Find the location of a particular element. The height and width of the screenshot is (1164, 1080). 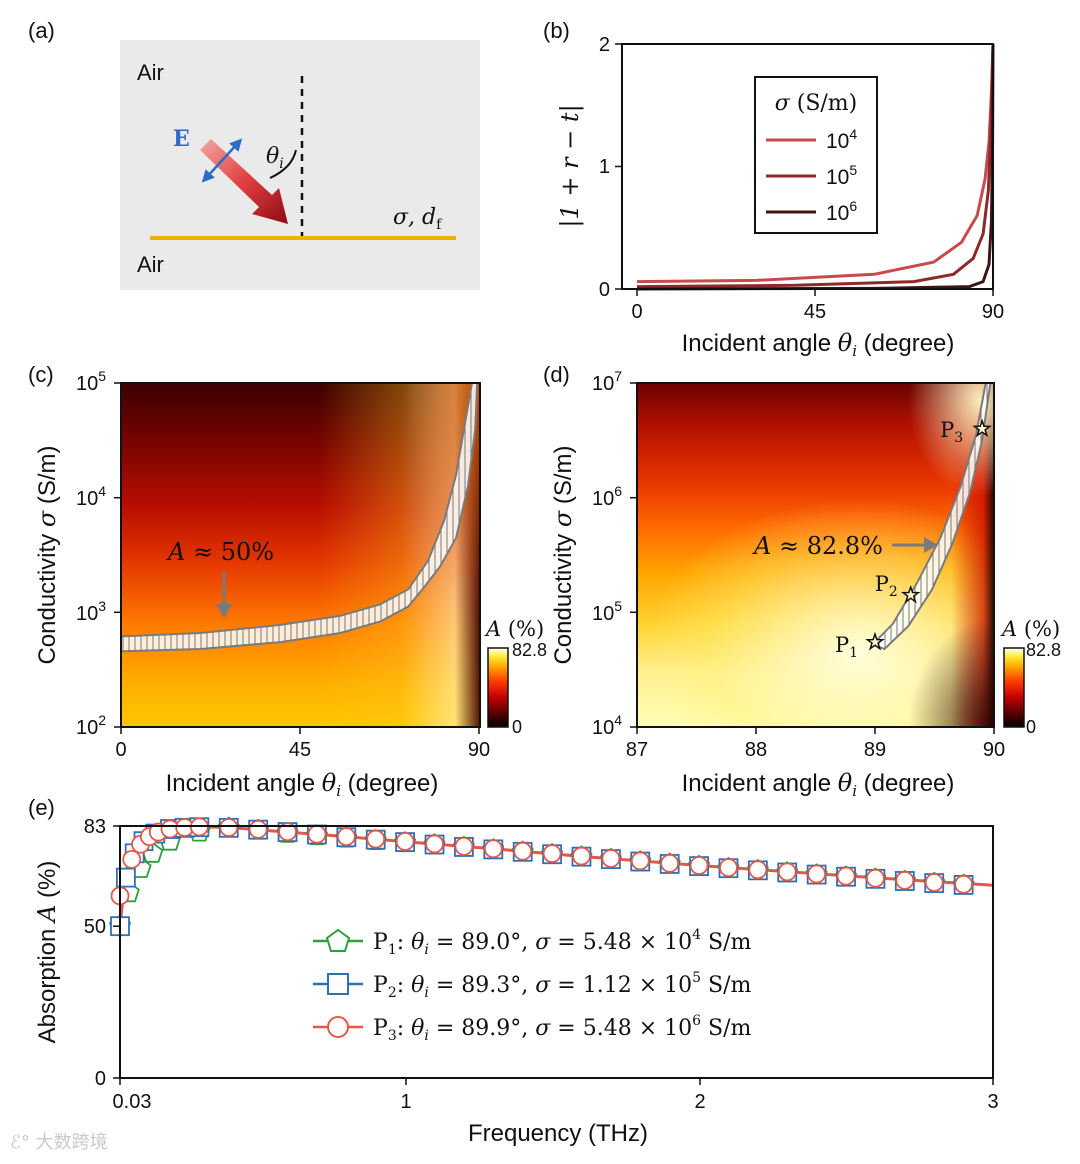

e-markers is located at coordinates (541, 876).